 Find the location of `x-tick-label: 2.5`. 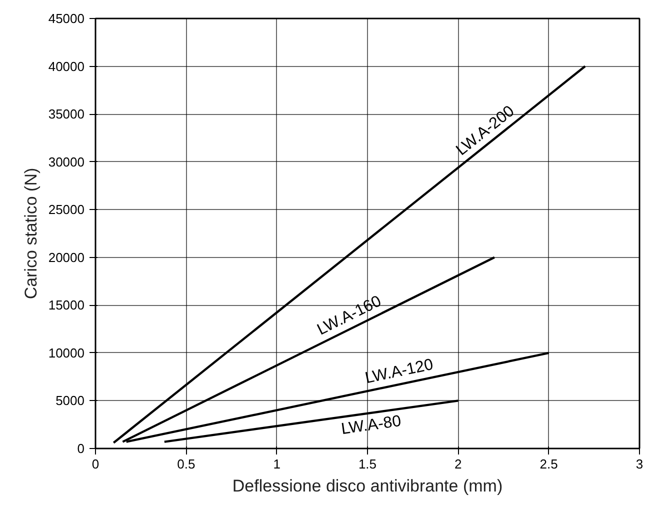

x-tick-label: 2.5 is located at coordinates (549, 464).